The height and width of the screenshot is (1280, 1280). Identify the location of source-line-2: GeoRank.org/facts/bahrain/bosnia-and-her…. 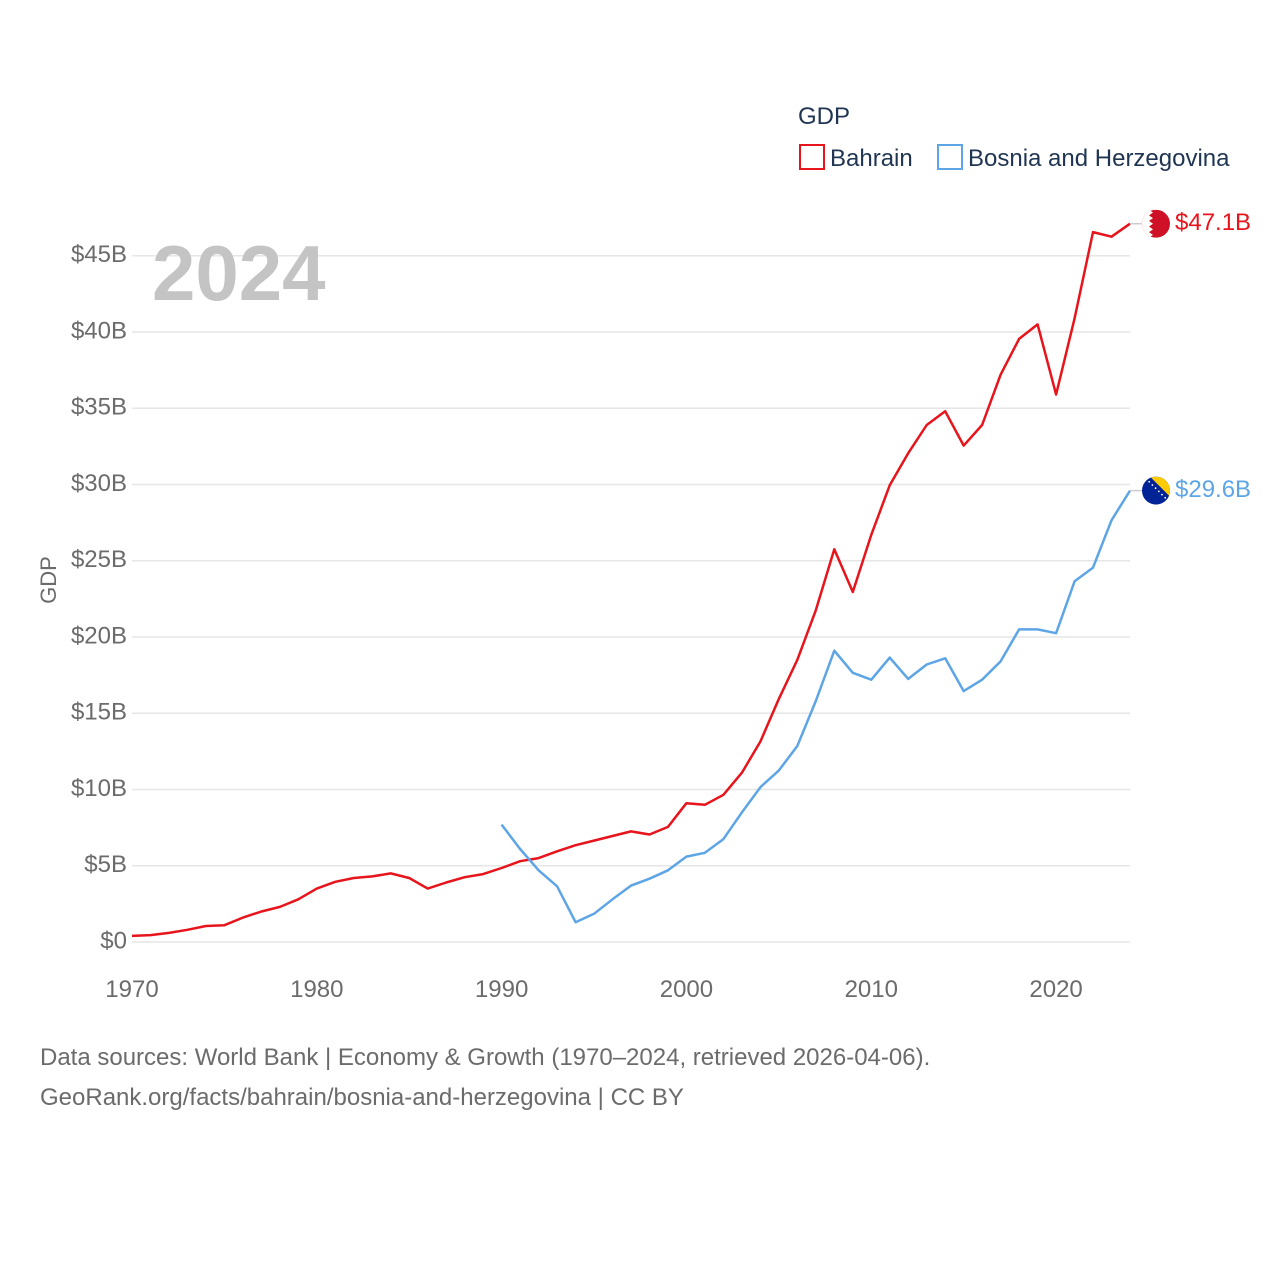
(362, 1097).